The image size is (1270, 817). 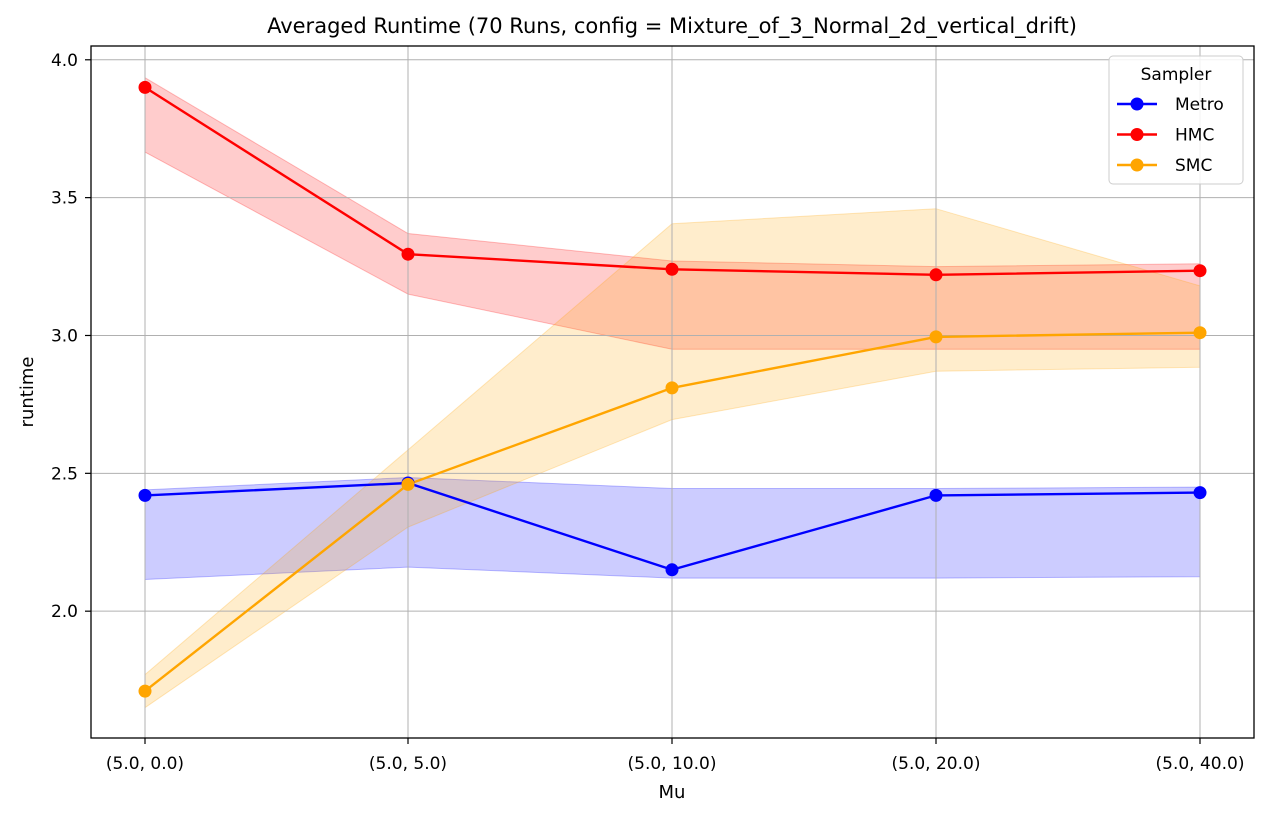 I want to click on y-tick-label: 2.5, so click(x=64, y=474).